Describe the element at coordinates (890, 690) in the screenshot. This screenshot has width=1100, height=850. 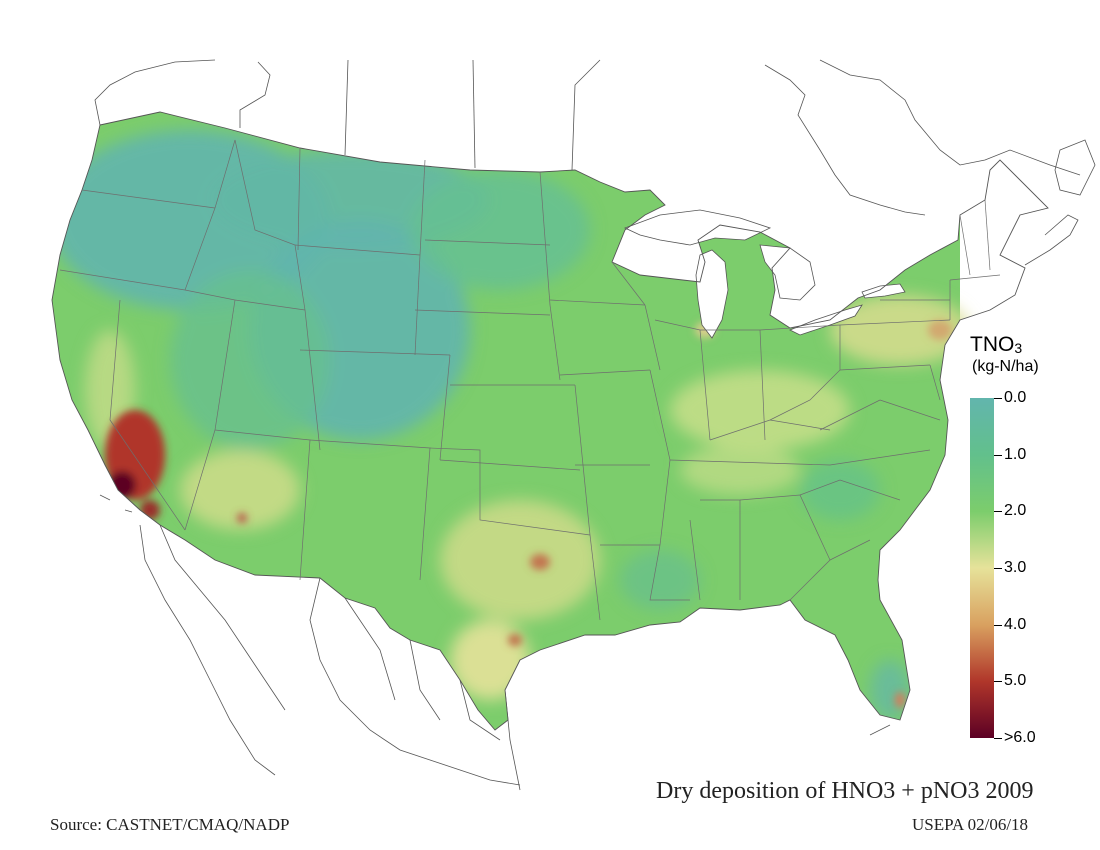
I see `zone-florida-teal` at that location.